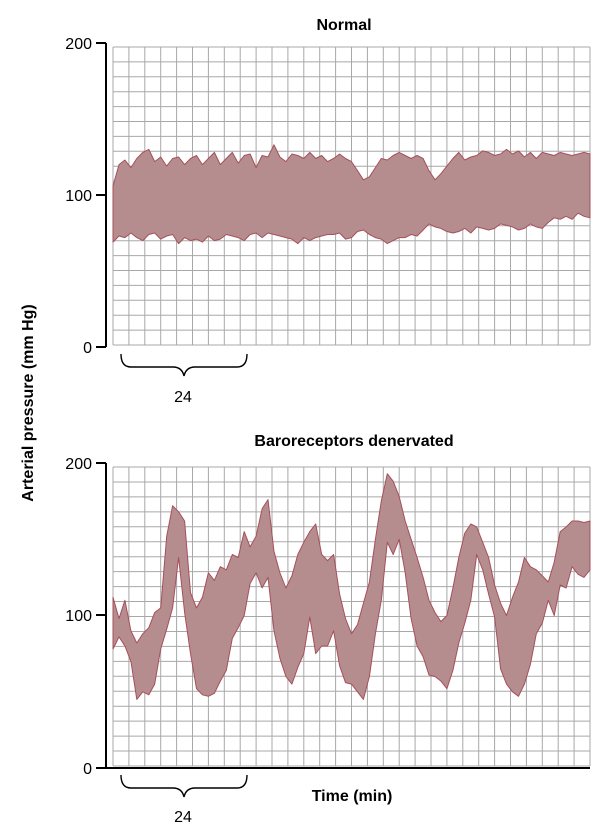  I want to click on y-axis-label: Arterial pressure (mm Hg), so click(28, 402).